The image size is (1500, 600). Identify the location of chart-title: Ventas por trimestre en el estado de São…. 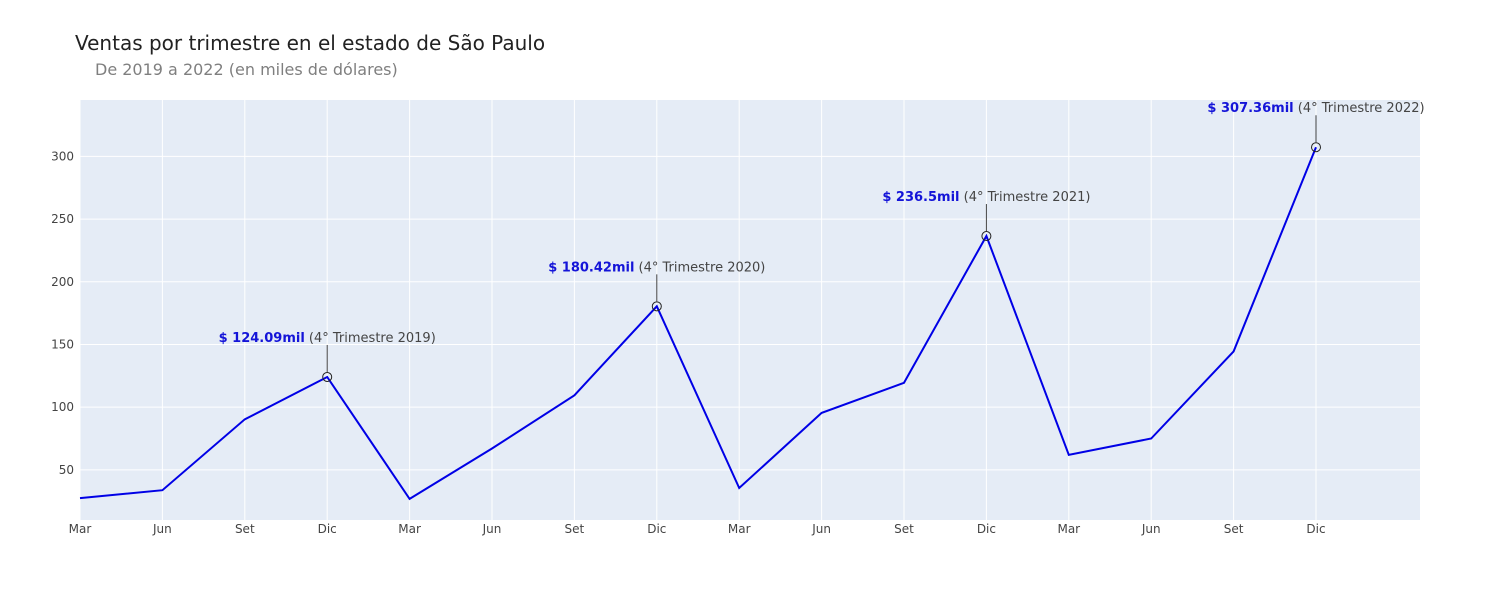
(310, 43).